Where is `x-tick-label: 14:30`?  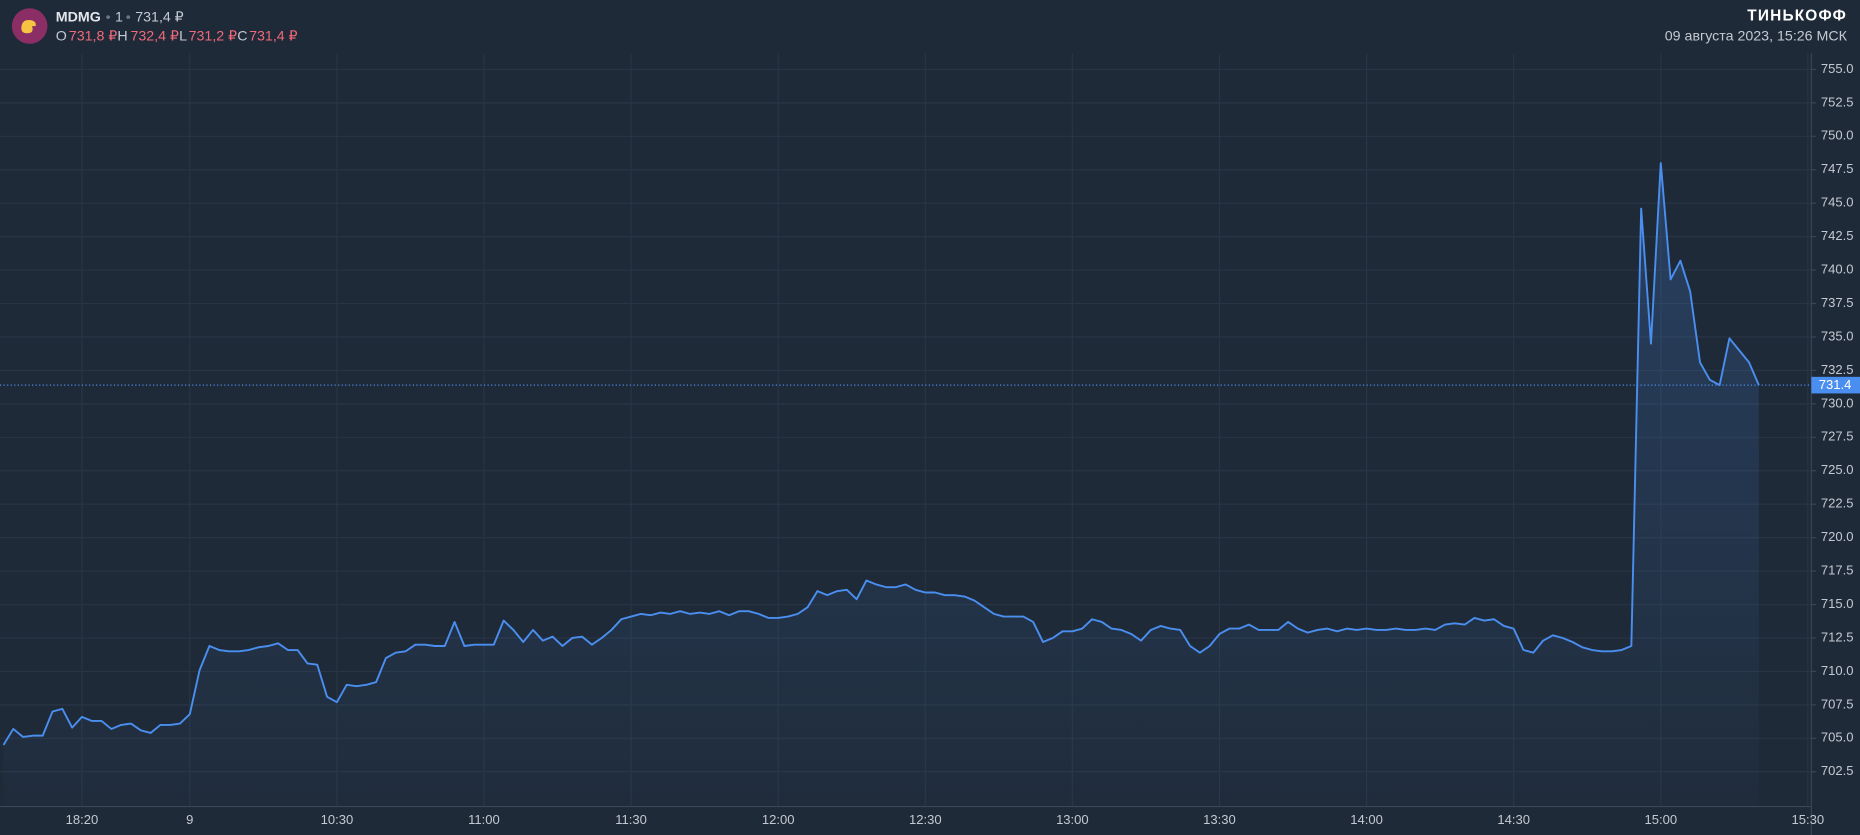
x-tick-label: 14:30 is located at coordinates (1513, 819).